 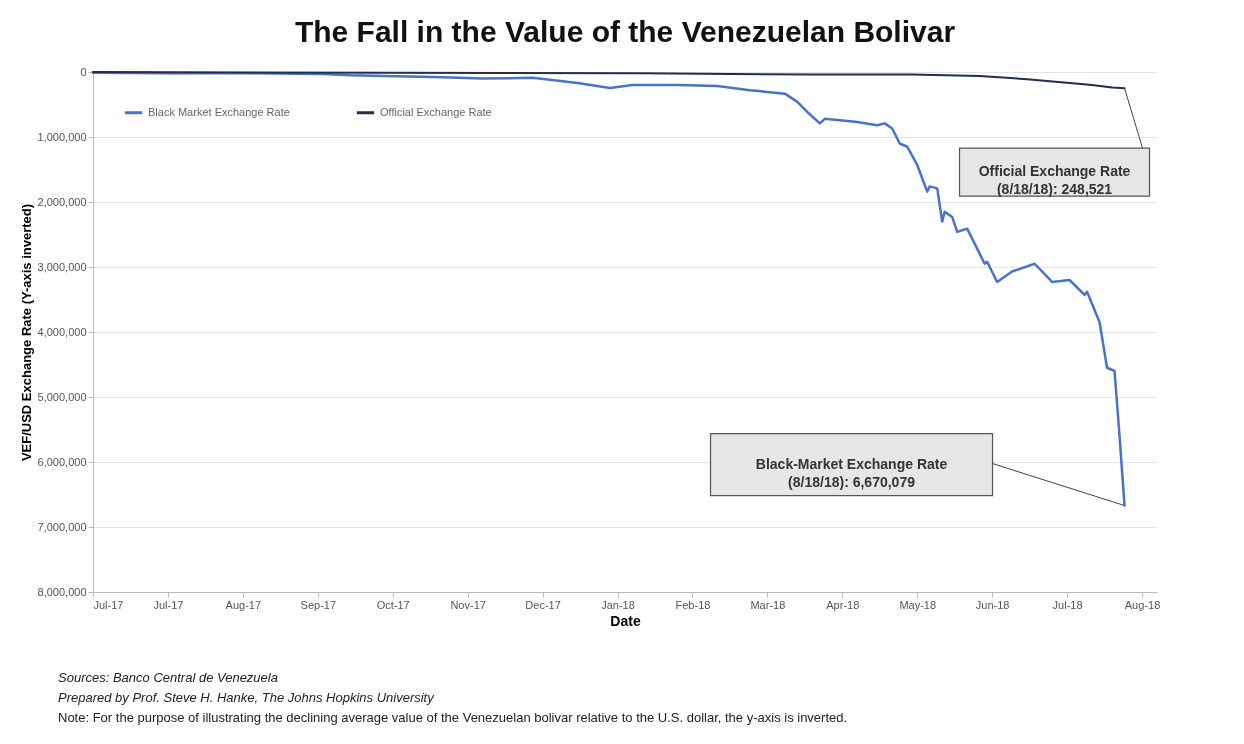 I want to click on legend-label: Black Market Exchange Rate, so click(x=219, y=111).